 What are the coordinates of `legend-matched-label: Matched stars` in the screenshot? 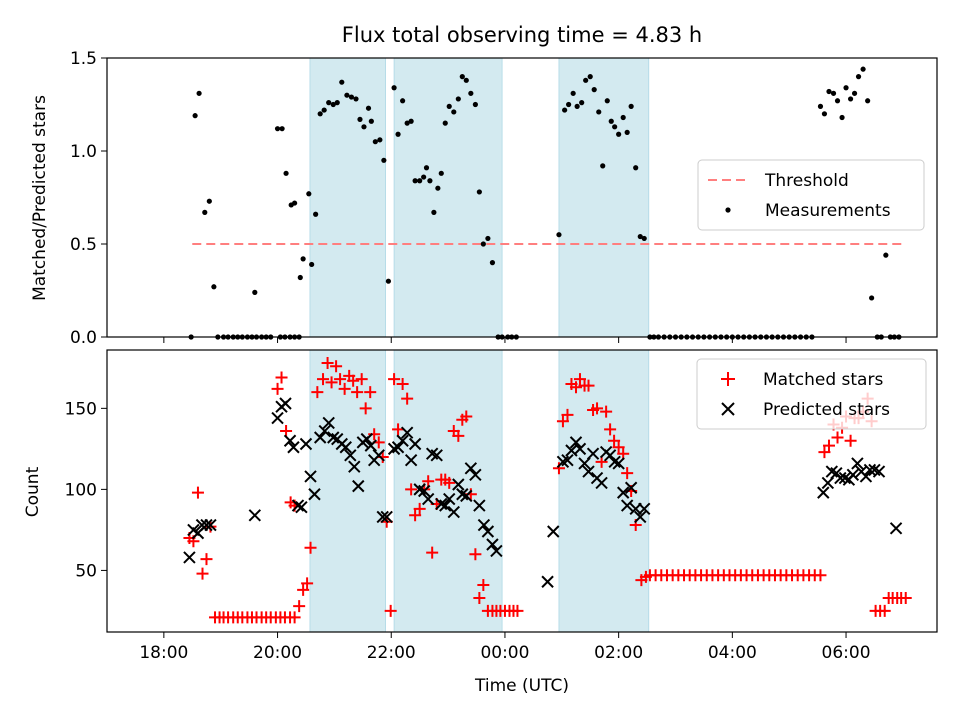 It's located at (823, 380).